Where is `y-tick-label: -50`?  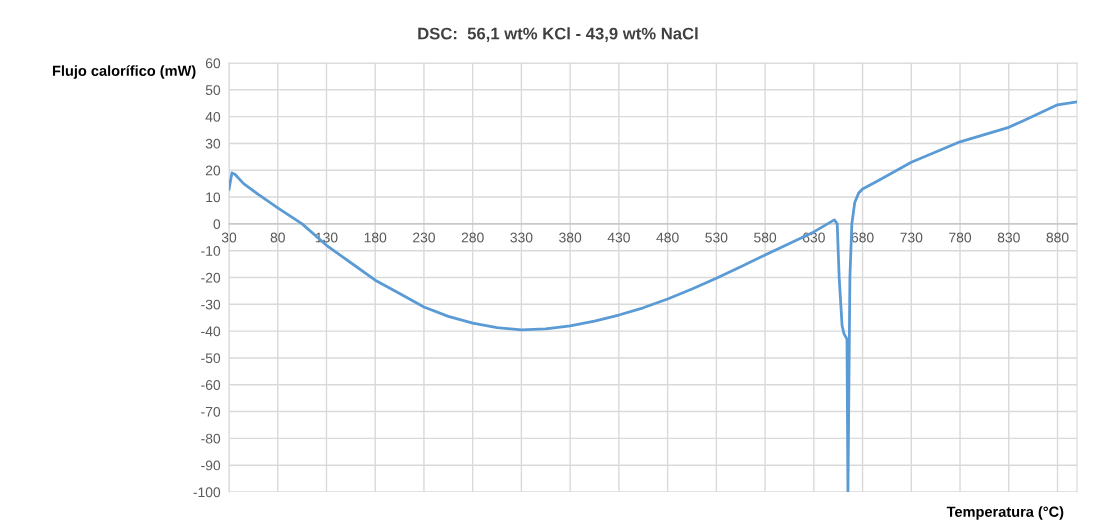 y-tick-label: -50 is located at coordinates (211, 358).